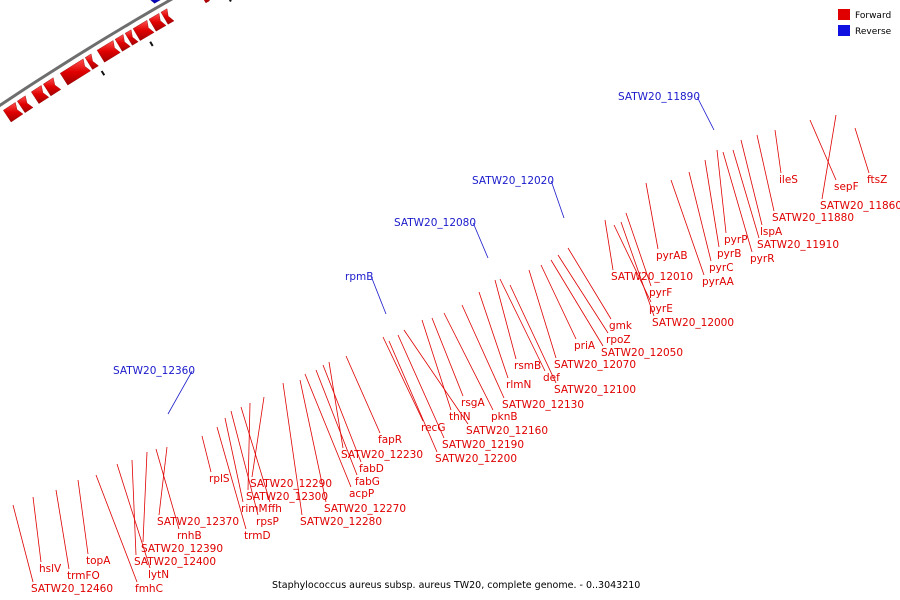 This screenshot has width=900, height=600. I want to click on forward-gene-label: pyrP, so click(736, 240).